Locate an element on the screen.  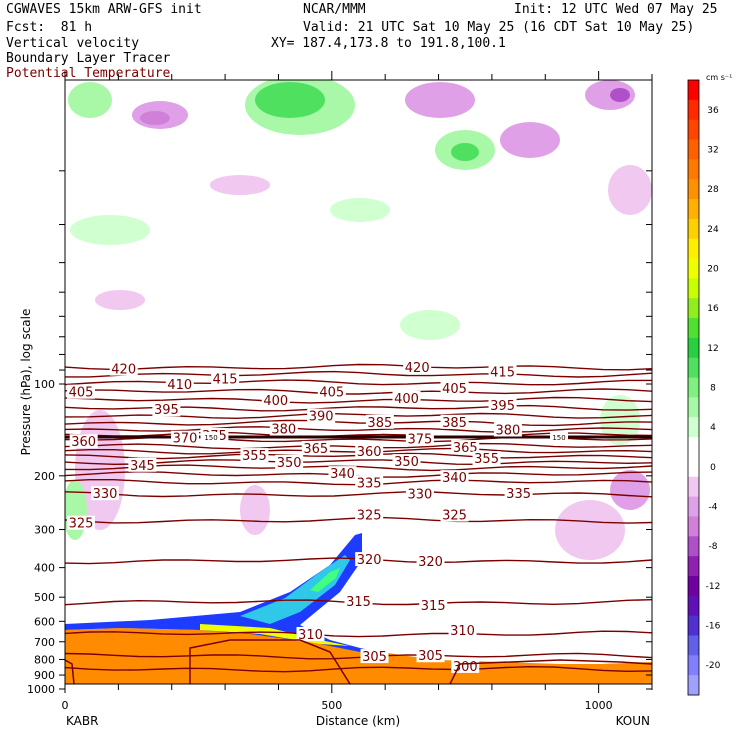
right-endpoint-label: KOUN is located at coordinates (633, 721).